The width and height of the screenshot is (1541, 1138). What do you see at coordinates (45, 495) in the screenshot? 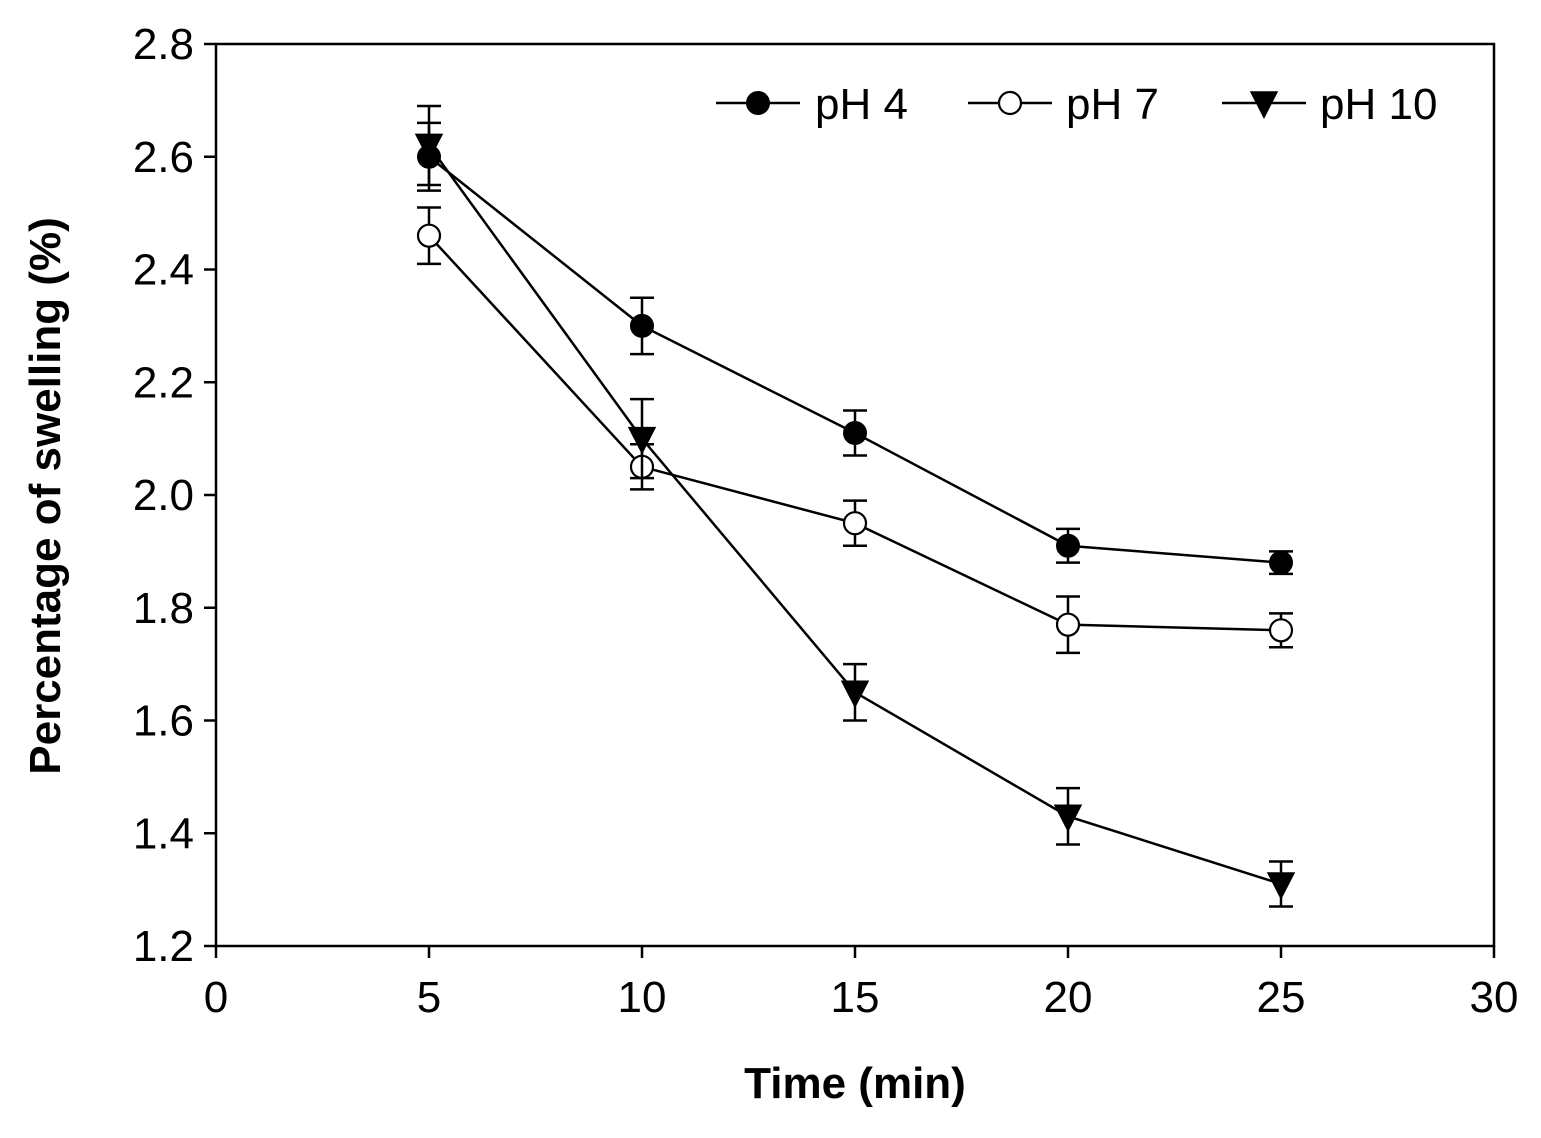
I see `y-axis-title: Percentage of swelling (%)` at bounding box center [45, 495].